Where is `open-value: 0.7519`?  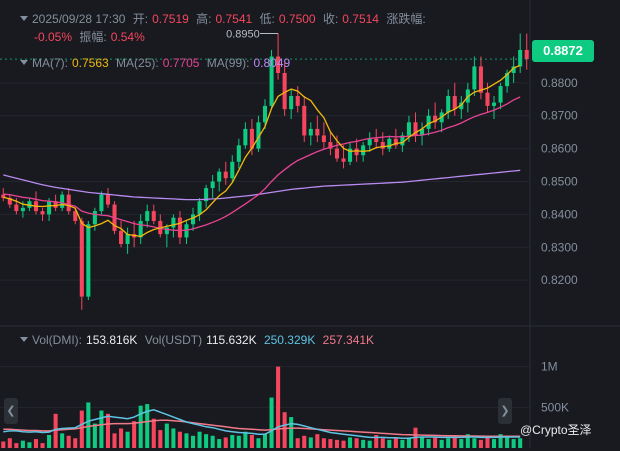 open-value: 0.7519 is located at coordinates (170, 19).